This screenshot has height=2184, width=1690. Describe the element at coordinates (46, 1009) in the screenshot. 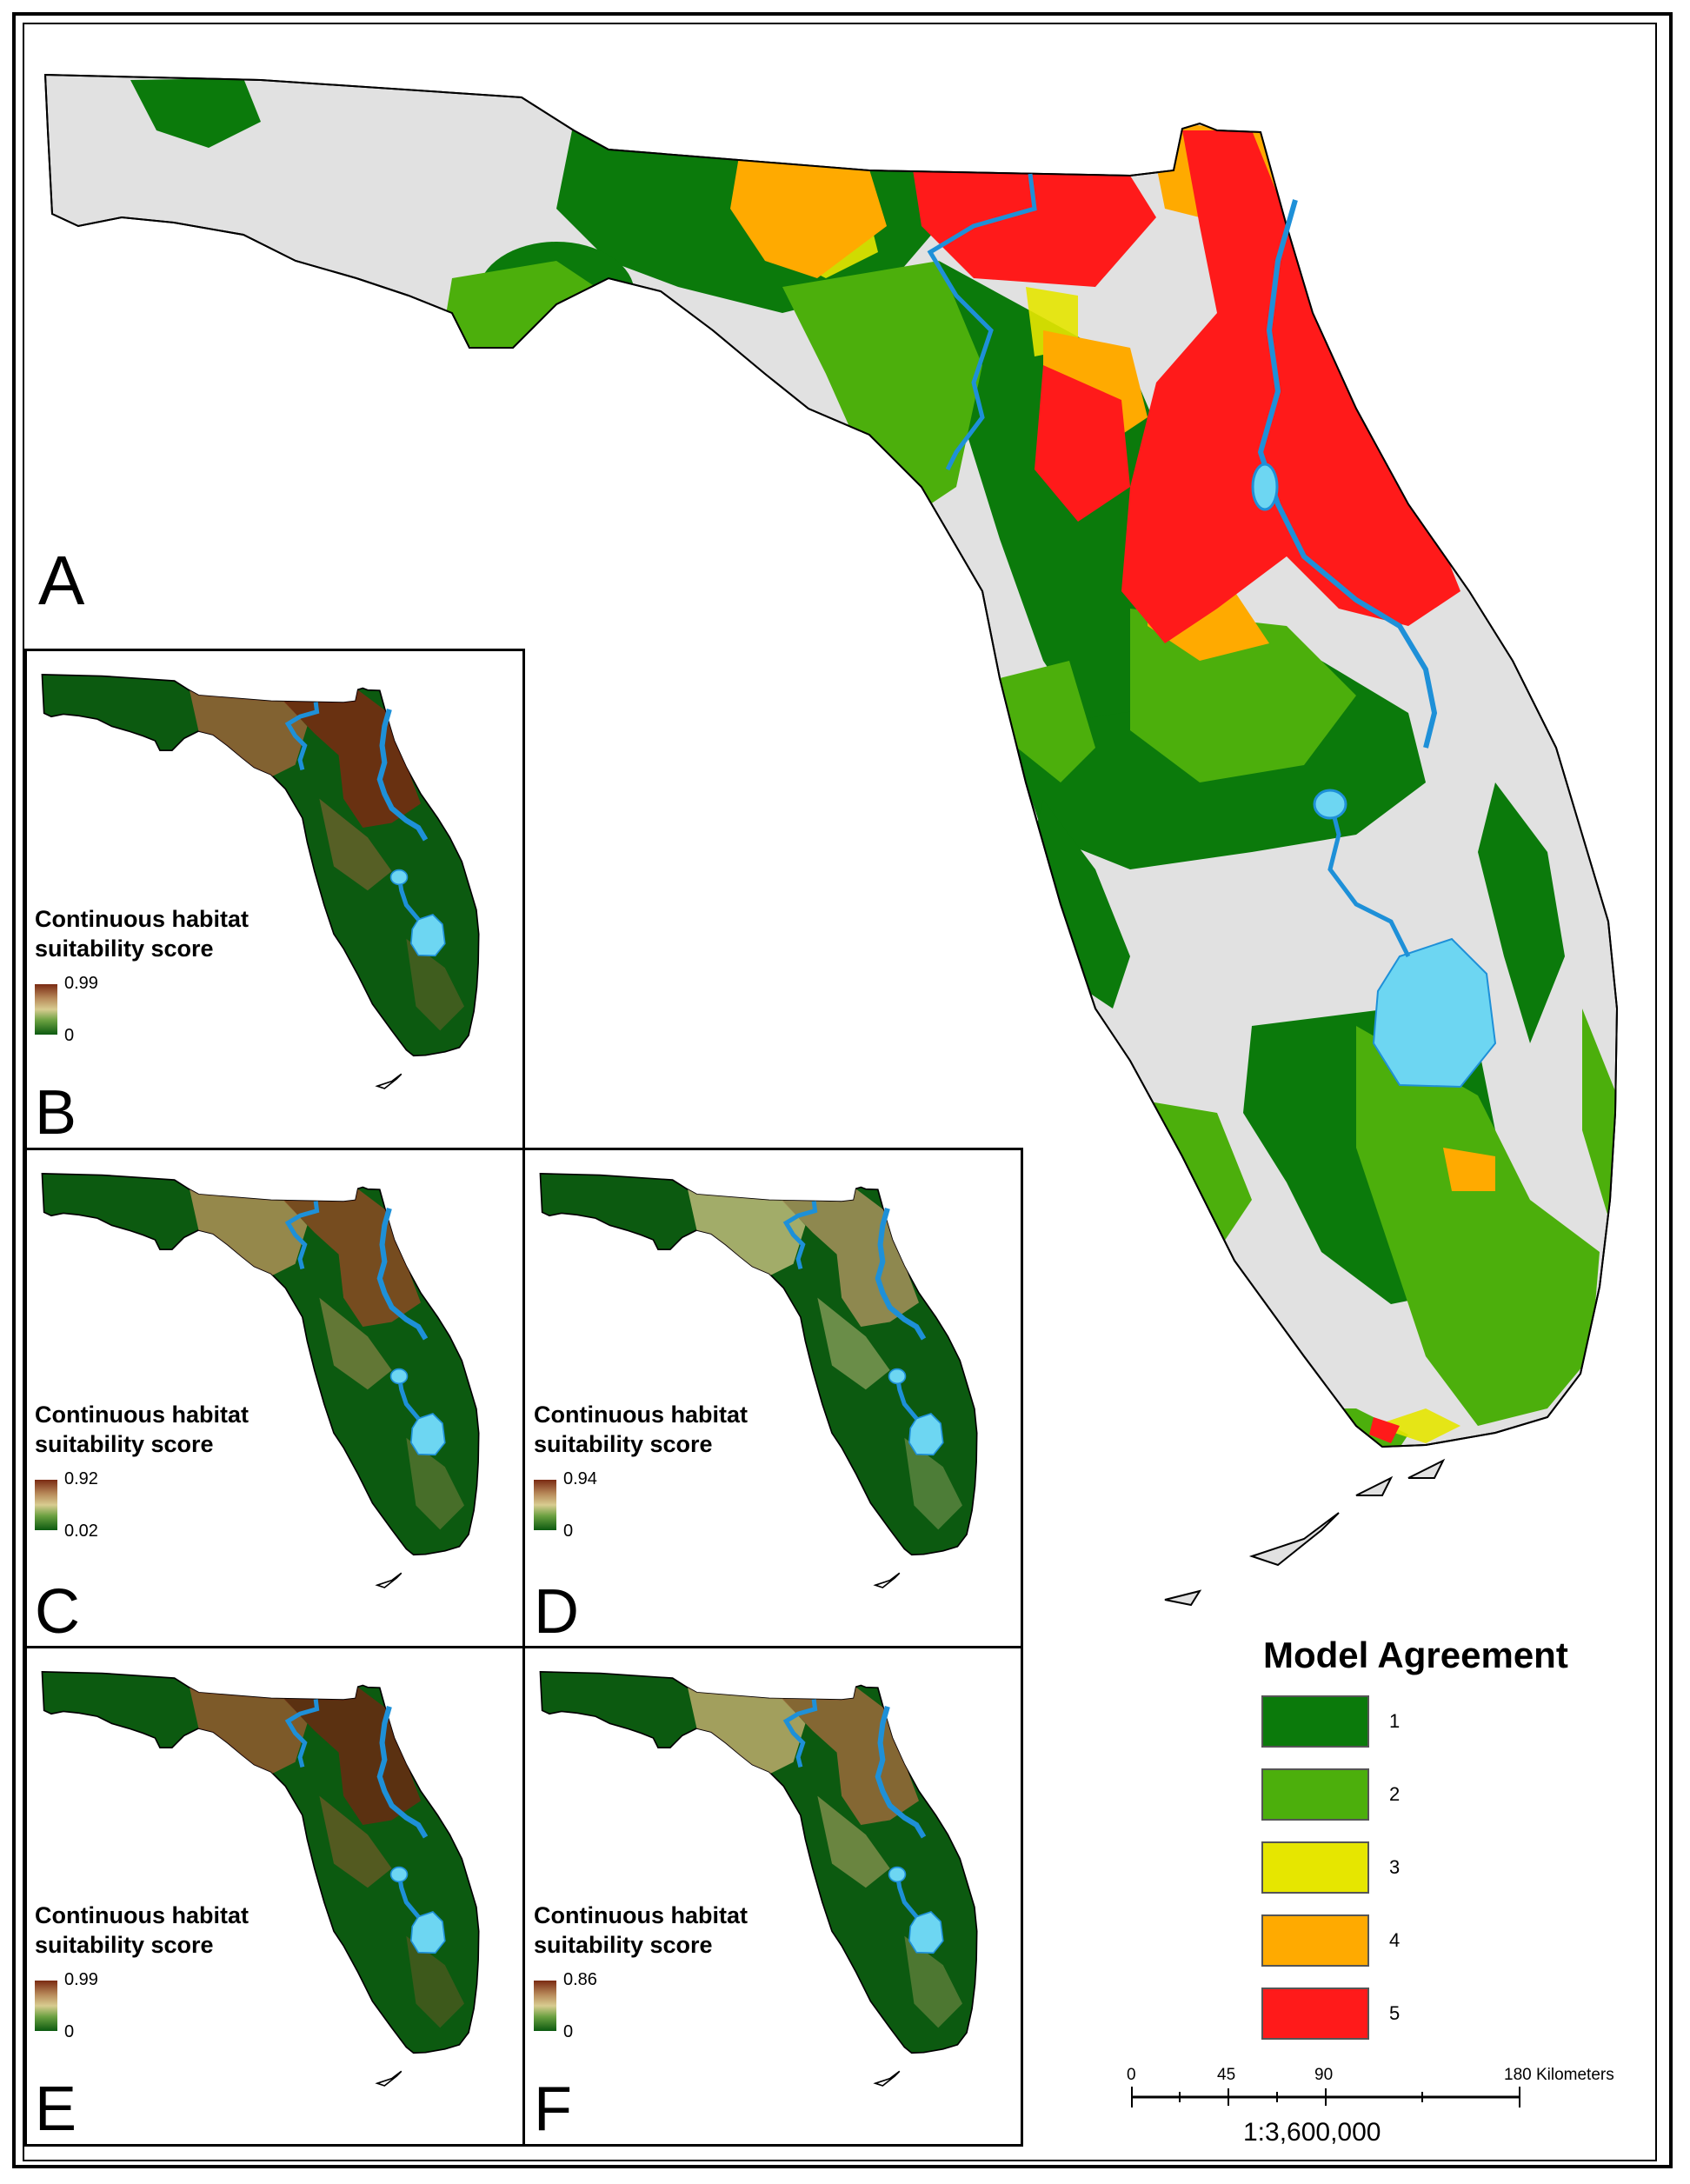

I see `panel-b-ramp` at that location.